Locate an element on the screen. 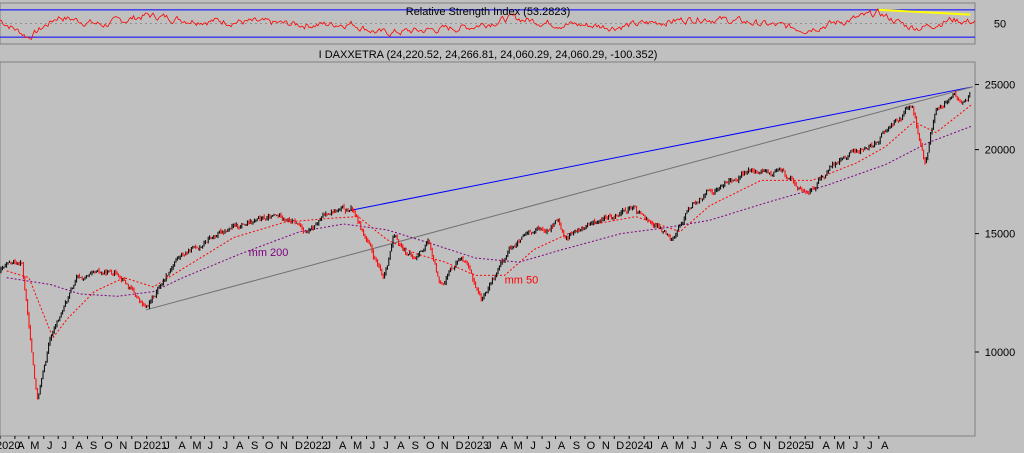 This screenshot has width=1024, height=453. rsi-y-tick-label: 50 is located at coordinates (1000, 25).